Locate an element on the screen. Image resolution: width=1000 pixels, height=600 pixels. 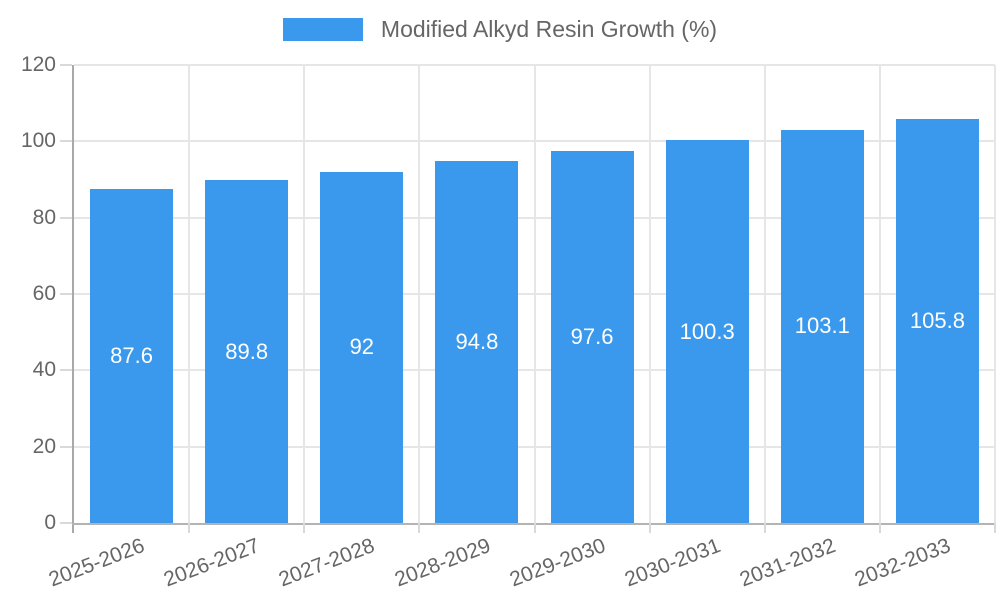
chart-legend: Modified Alkyd Resin Growth (%) is located at coordinates (500, 29).